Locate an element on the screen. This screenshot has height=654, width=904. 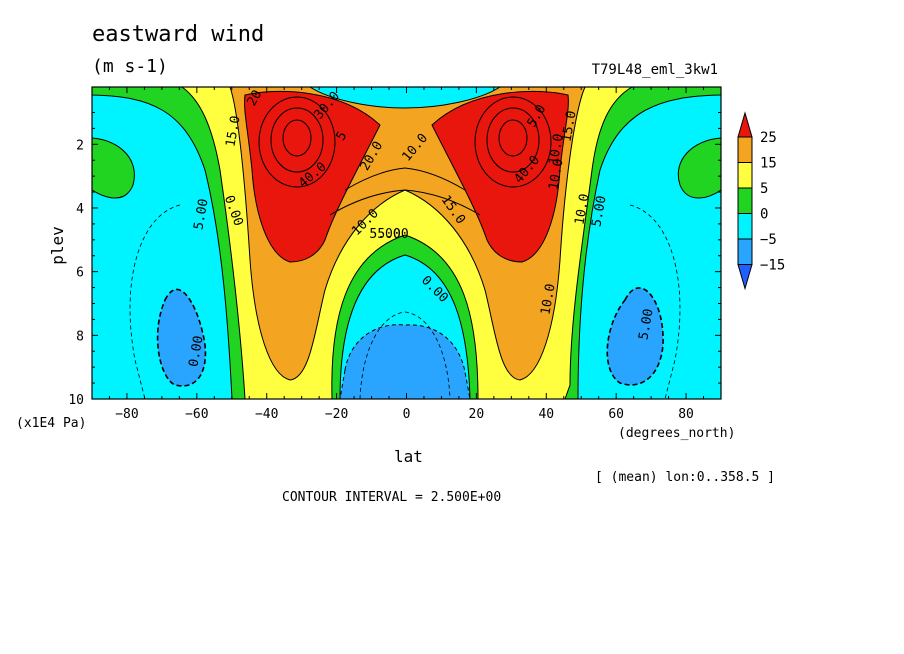
y-axis-unit: (x1E4 Pa) is located at coordinates (51, 423).